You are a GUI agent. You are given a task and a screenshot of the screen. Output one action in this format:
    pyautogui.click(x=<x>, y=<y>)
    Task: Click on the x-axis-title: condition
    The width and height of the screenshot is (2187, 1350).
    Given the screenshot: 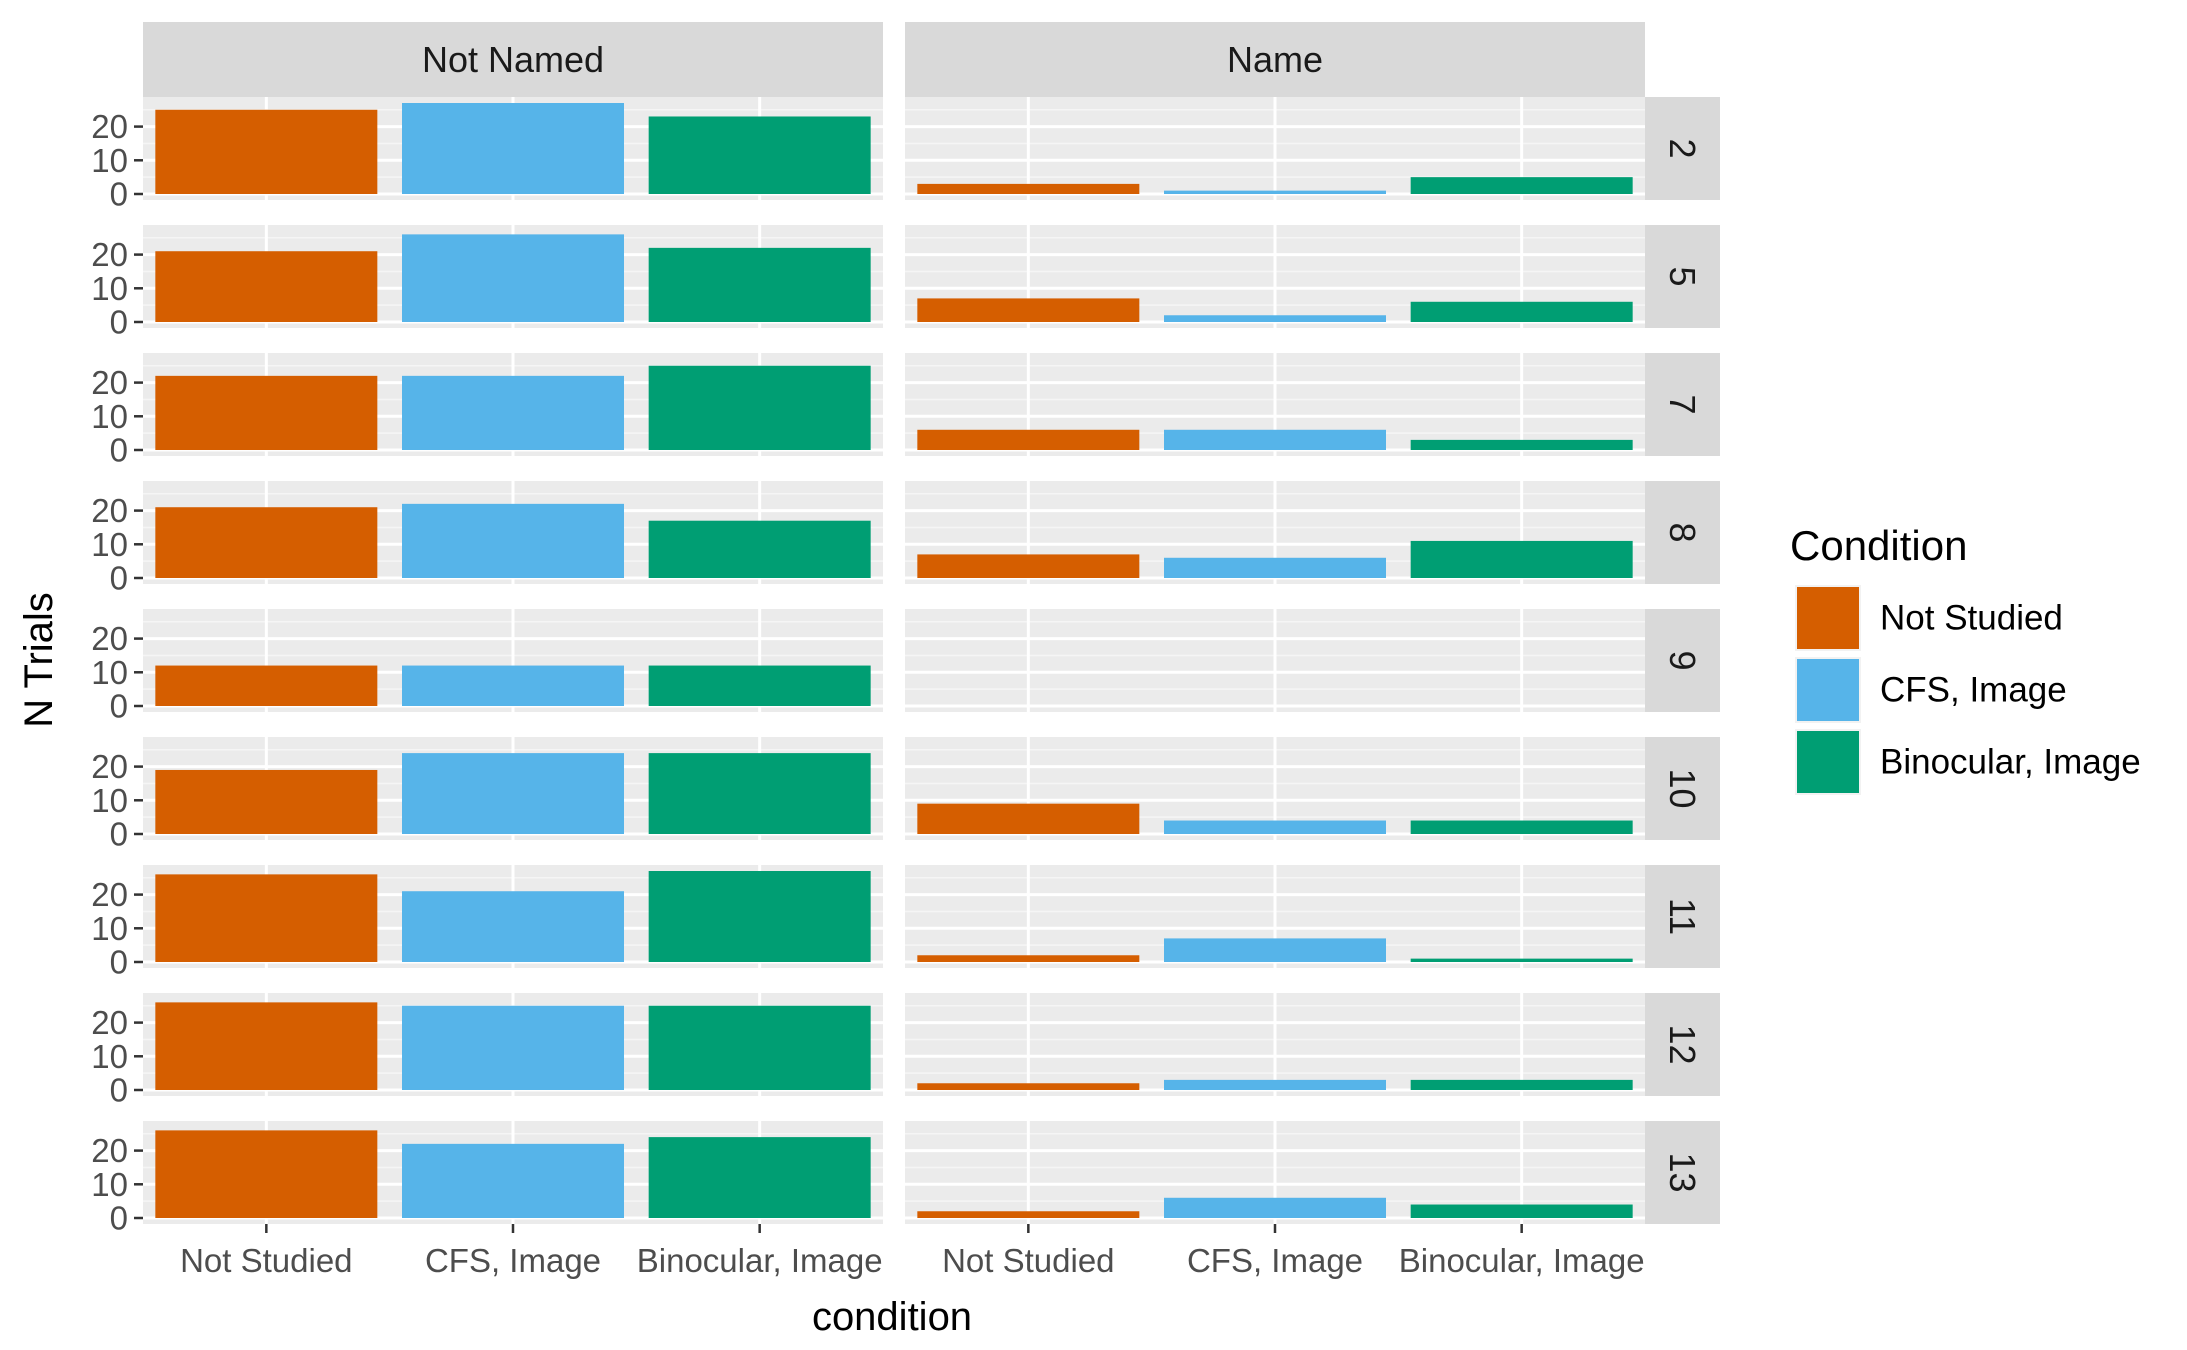 What is the action you would take?
    pyautogui.click(x=892, y=1317)
    